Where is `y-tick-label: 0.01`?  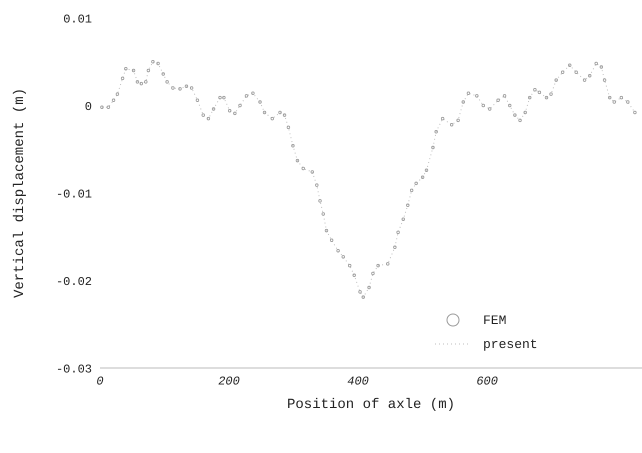 y-tick-label: 0.01 is located at coordinates (77, 19).